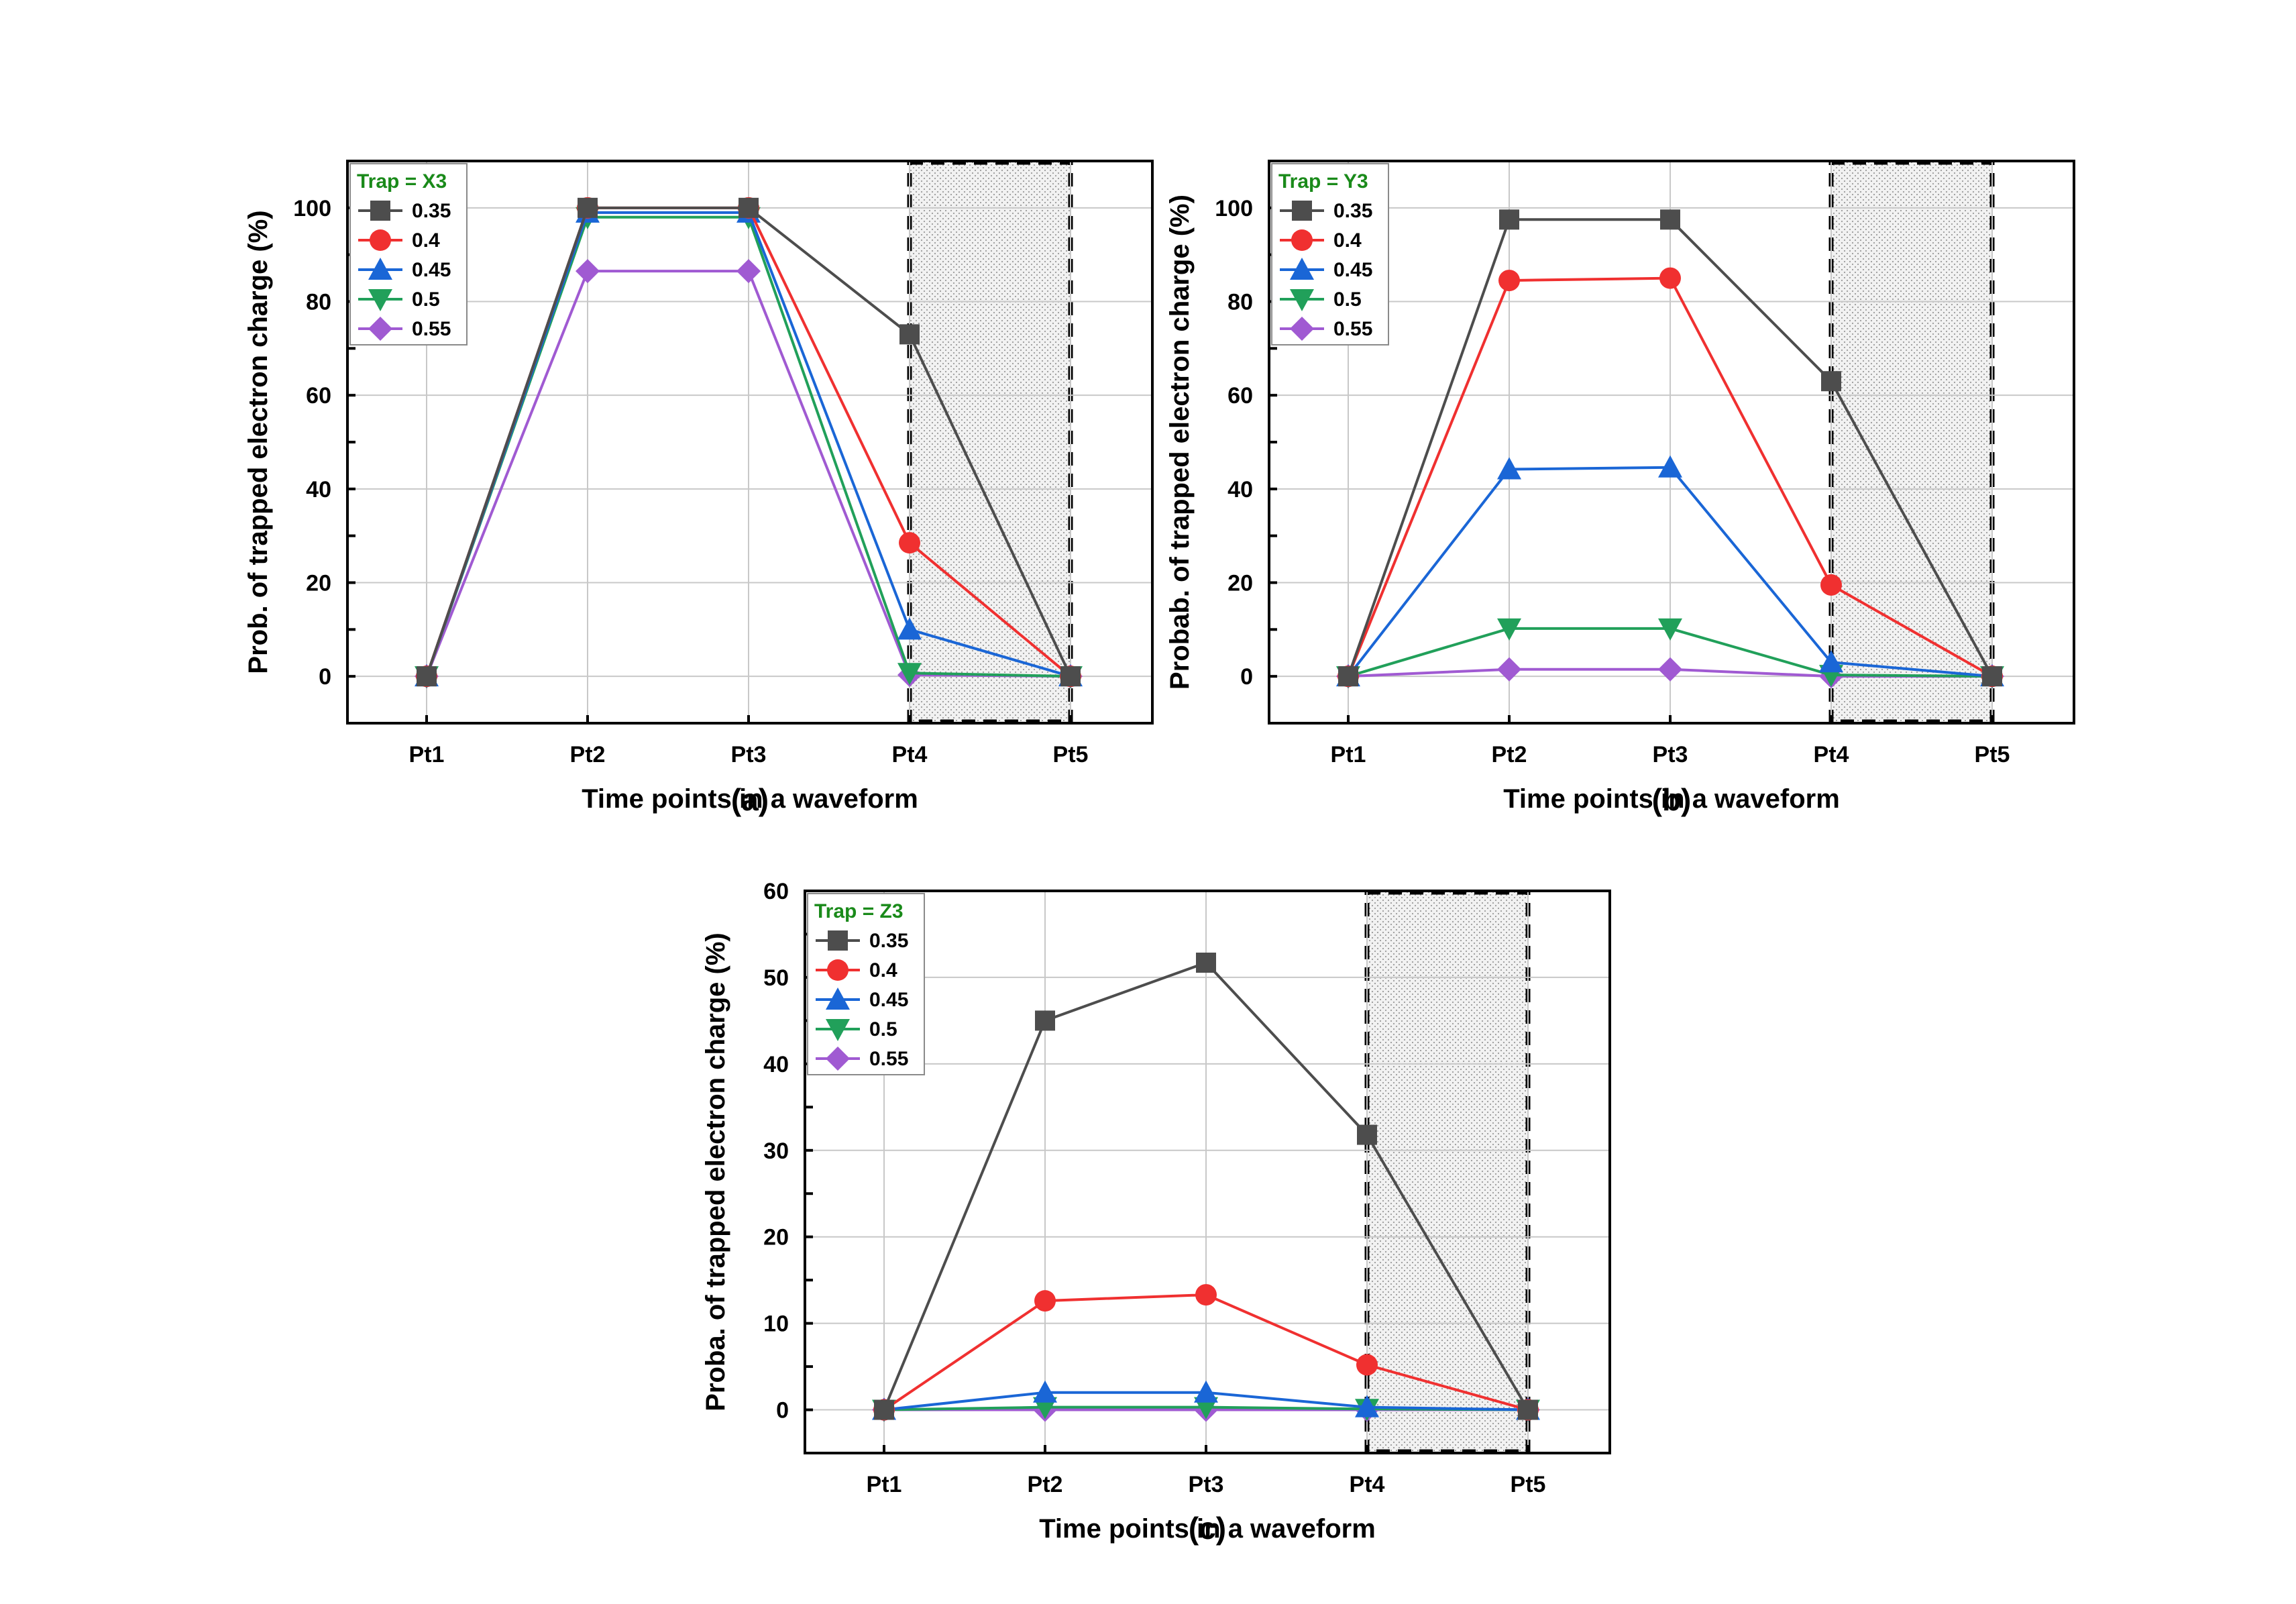 This screenshot has width=2296, height=1604. I want to click on y-tick-label: 80, so click(1240, 302).